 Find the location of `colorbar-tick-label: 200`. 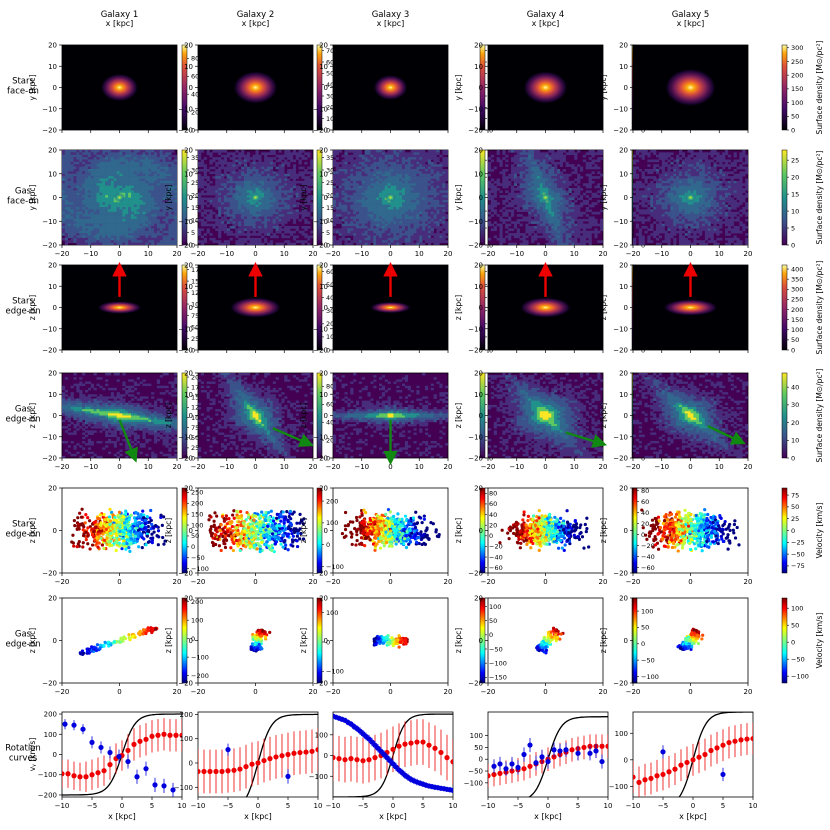

colorbar-tick-label: 200 is located at coordinates (332, 108).